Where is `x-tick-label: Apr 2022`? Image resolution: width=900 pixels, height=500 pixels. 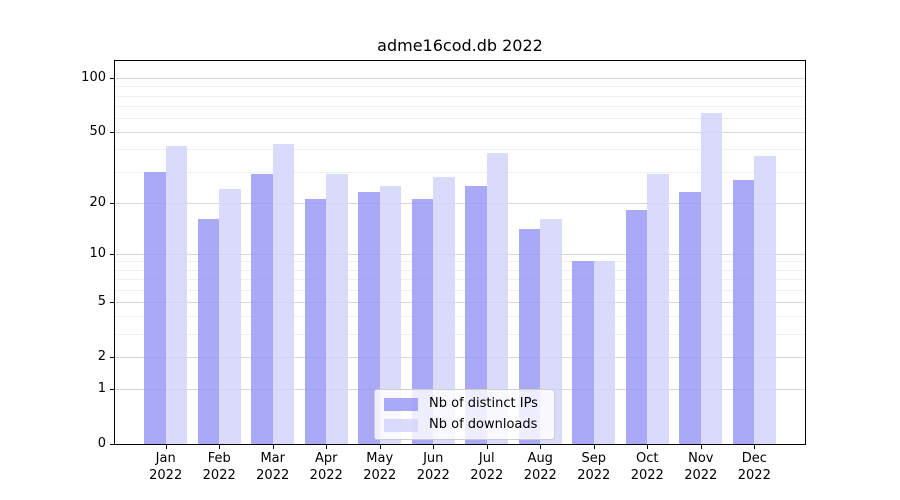 x-tick-label: Apr 2022 is located at coordinates (326, 467).